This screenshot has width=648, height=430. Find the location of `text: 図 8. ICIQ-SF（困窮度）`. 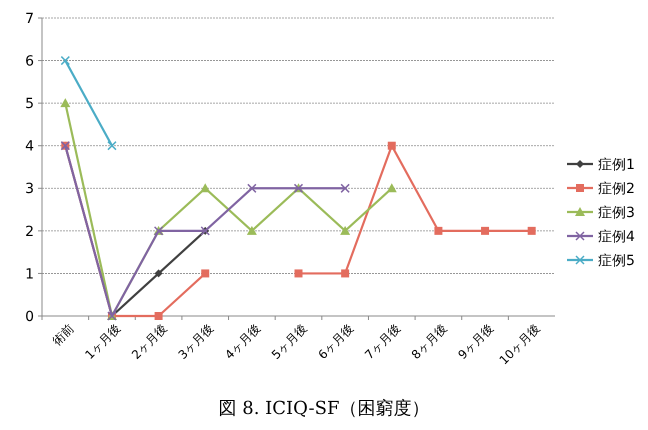

text: 図 8. ICIQ-SF（困窮度） is located at coordinates (324, 408).